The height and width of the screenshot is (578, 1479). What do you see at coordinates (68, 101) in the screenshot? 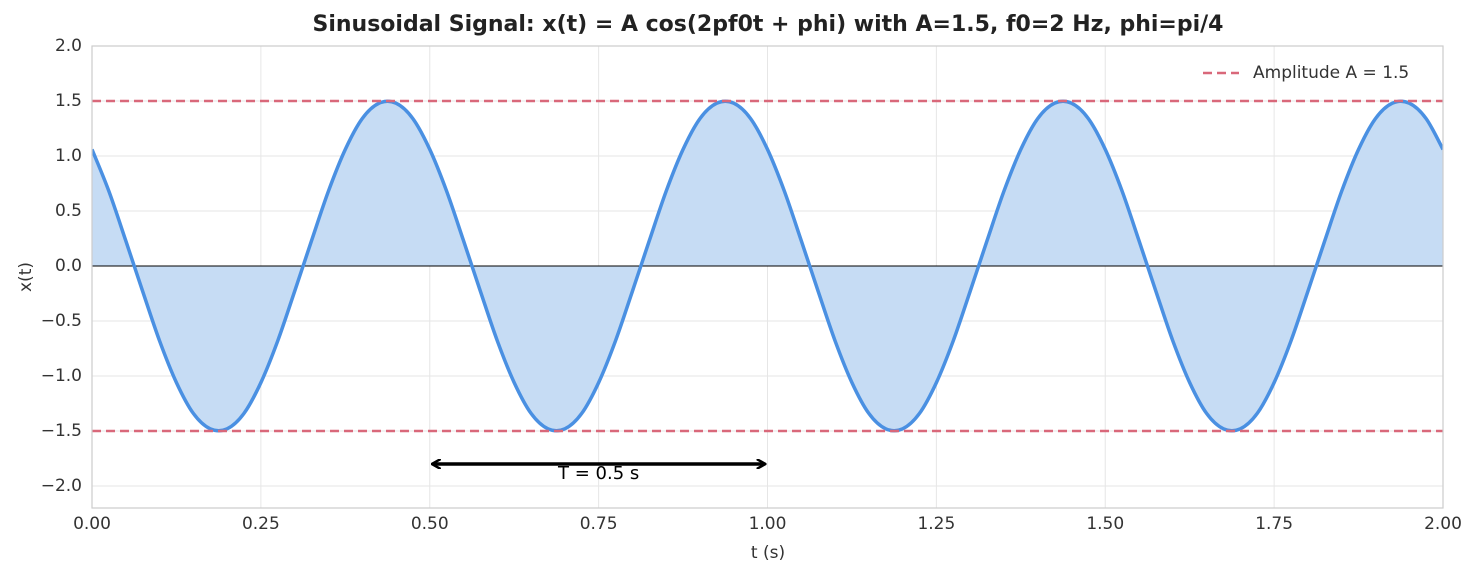
I see `y-tick-label: 1.5` at bounding box center [68, 101].